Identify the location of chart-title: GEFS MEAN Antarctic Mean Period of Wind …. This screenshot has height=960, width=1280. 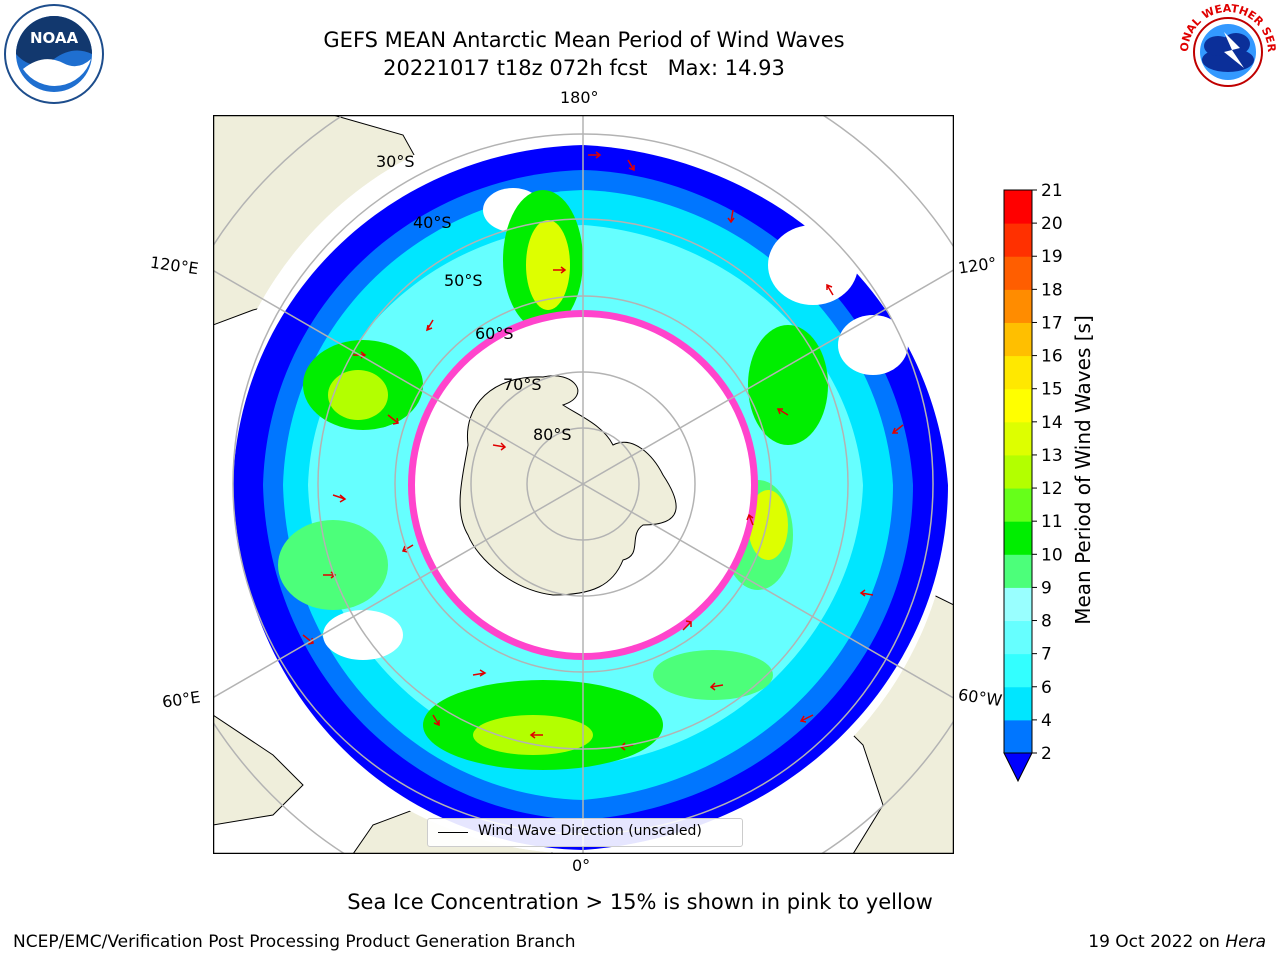
(584, 40).